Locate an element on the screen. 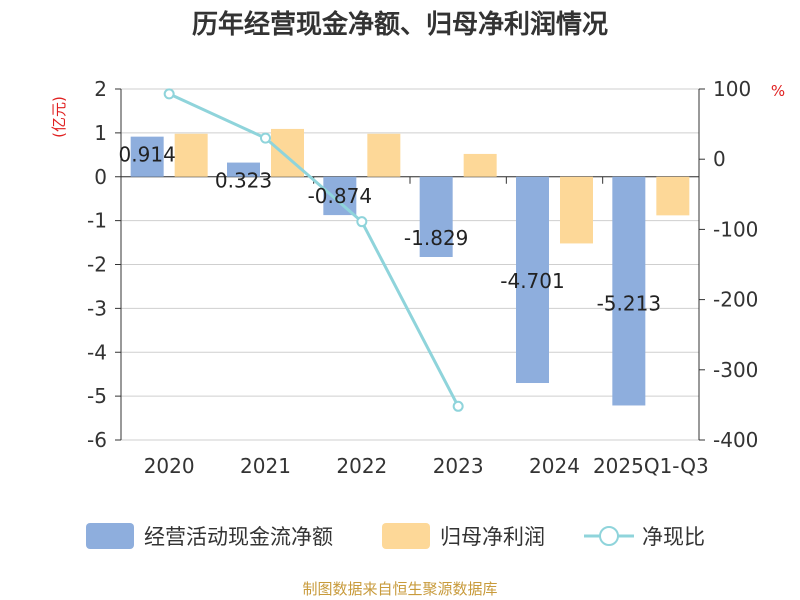  y-left-axis-label: (亿元) is located at coordinates (59, 117).